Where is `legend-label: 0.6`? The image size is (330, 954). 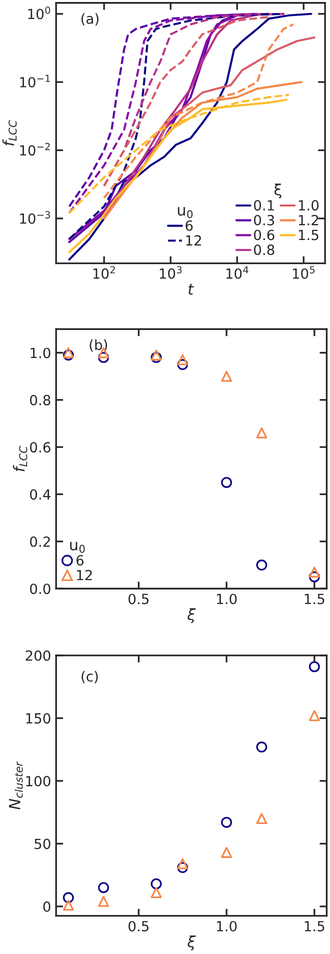 legend-label: 0.6 is located at coordinates (264, 235).